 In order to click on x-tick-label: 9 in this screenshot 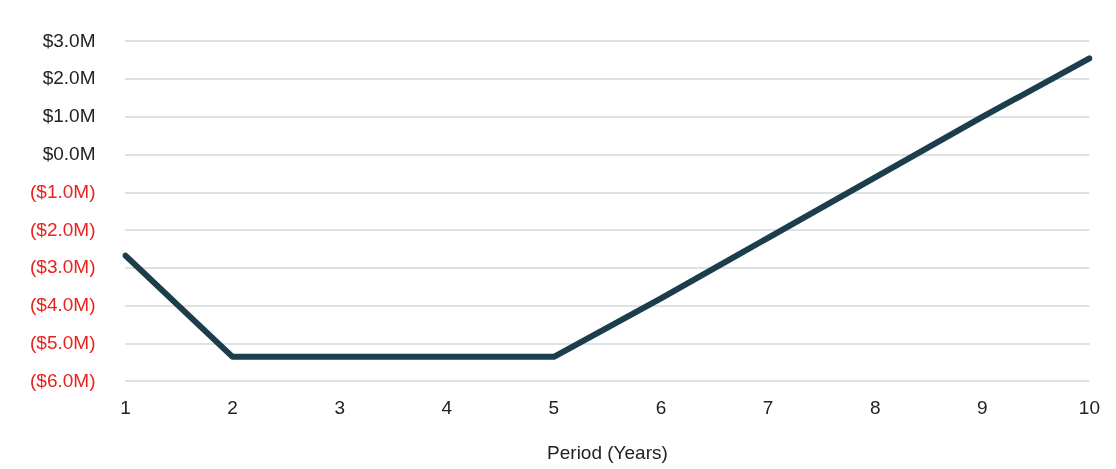, I will do `click(982, 408)`.